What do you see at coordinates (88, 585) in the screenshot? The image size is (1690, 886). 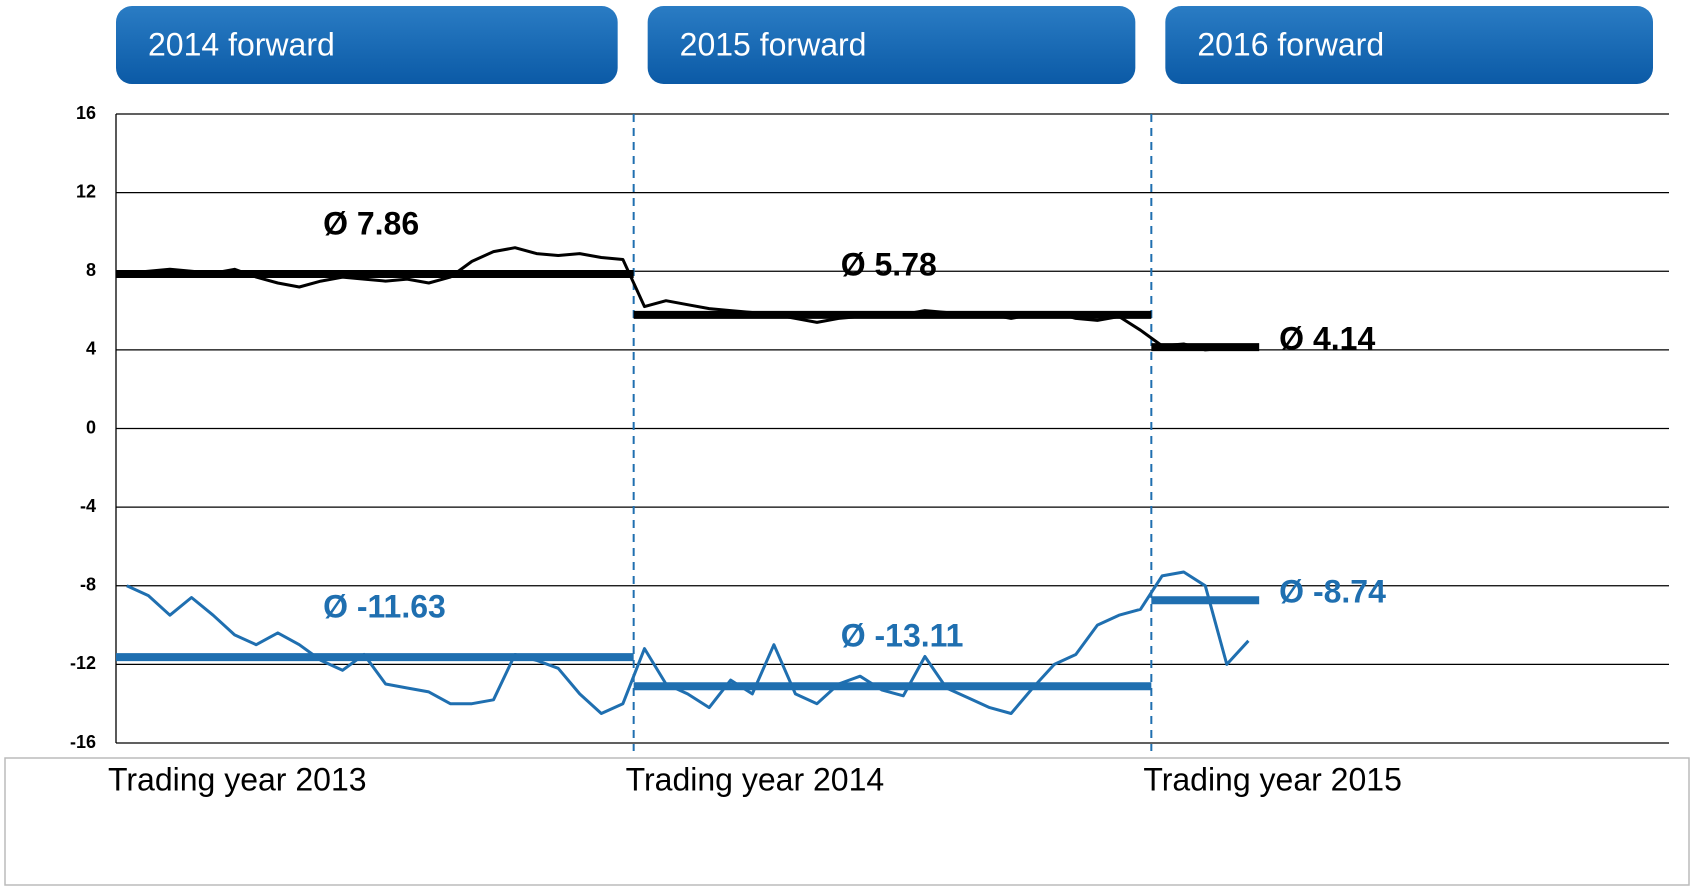 I see `y-tick-label: -8` at bounding box center [88, 585].